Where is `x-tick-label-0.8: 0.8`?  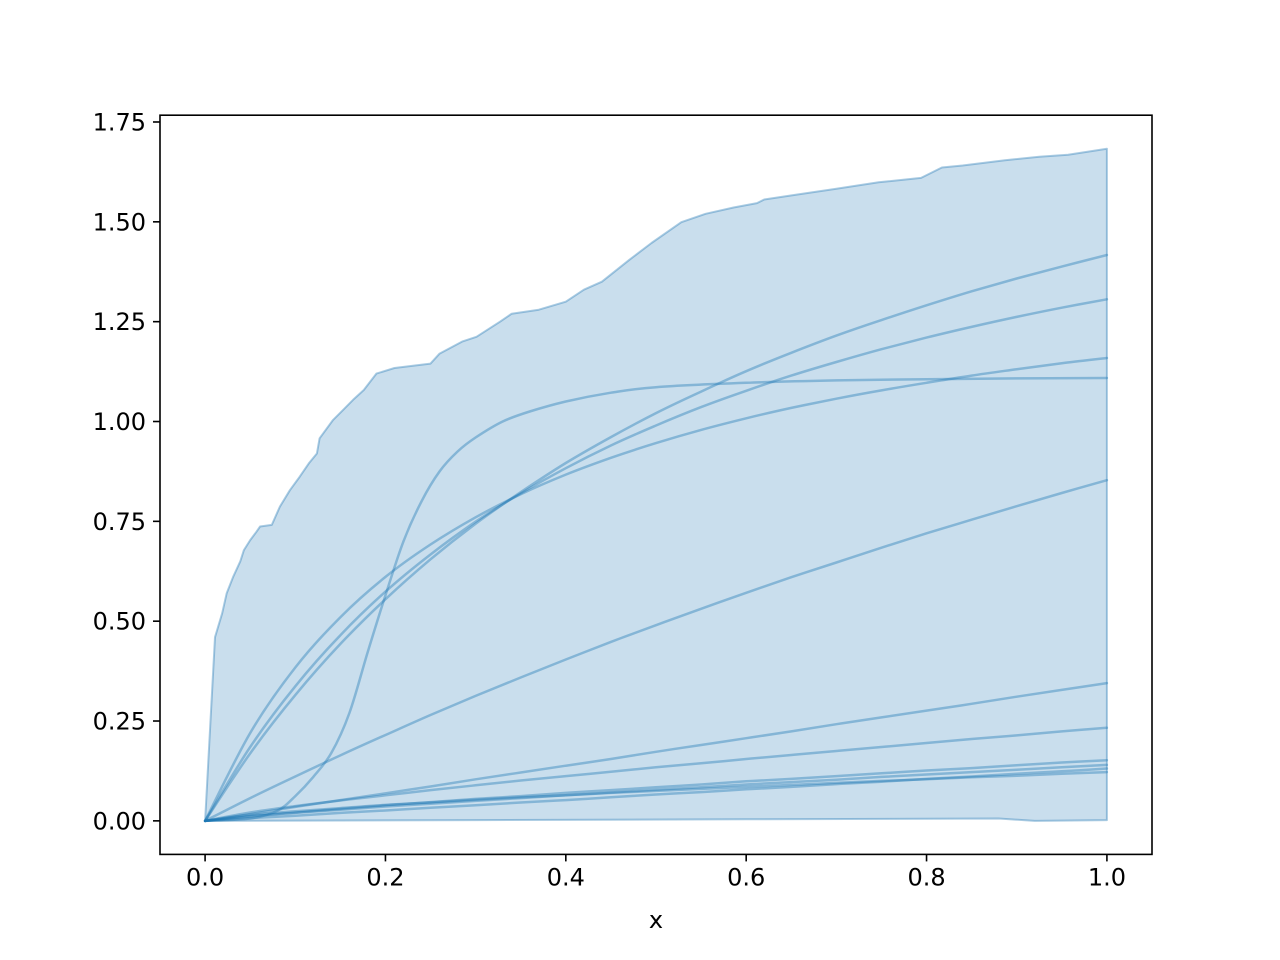
x-tick-label-0.8: 0.8 is located at coordinates (926, 877).